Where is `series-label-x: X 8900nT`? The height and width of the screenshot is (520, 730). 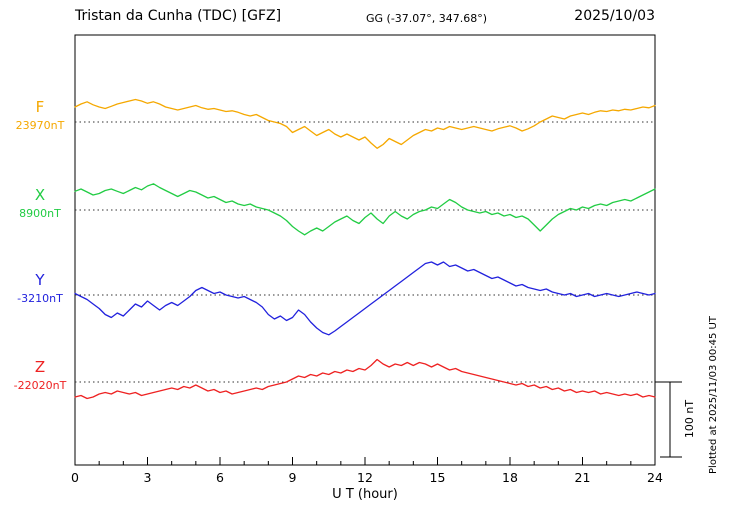
series-label-x: X 8900nT is located at coordinates (40, 203).